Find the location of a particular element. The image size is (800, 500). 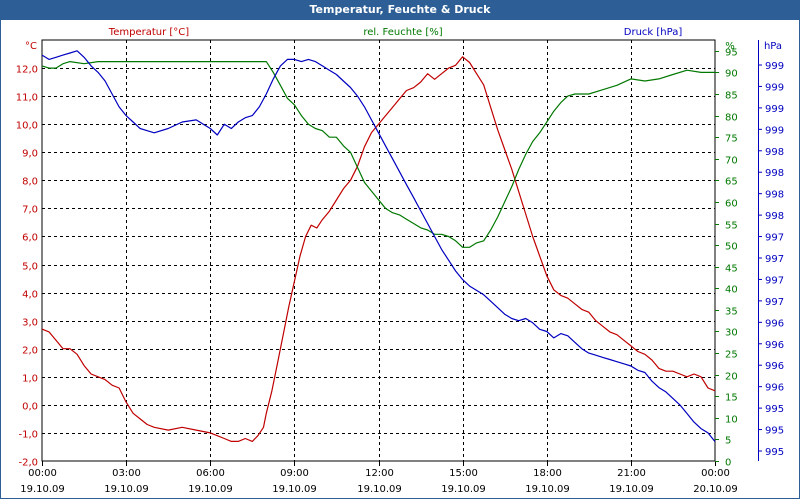

x-tick-time-label: 12:00 is located at coordinates (379, 473).